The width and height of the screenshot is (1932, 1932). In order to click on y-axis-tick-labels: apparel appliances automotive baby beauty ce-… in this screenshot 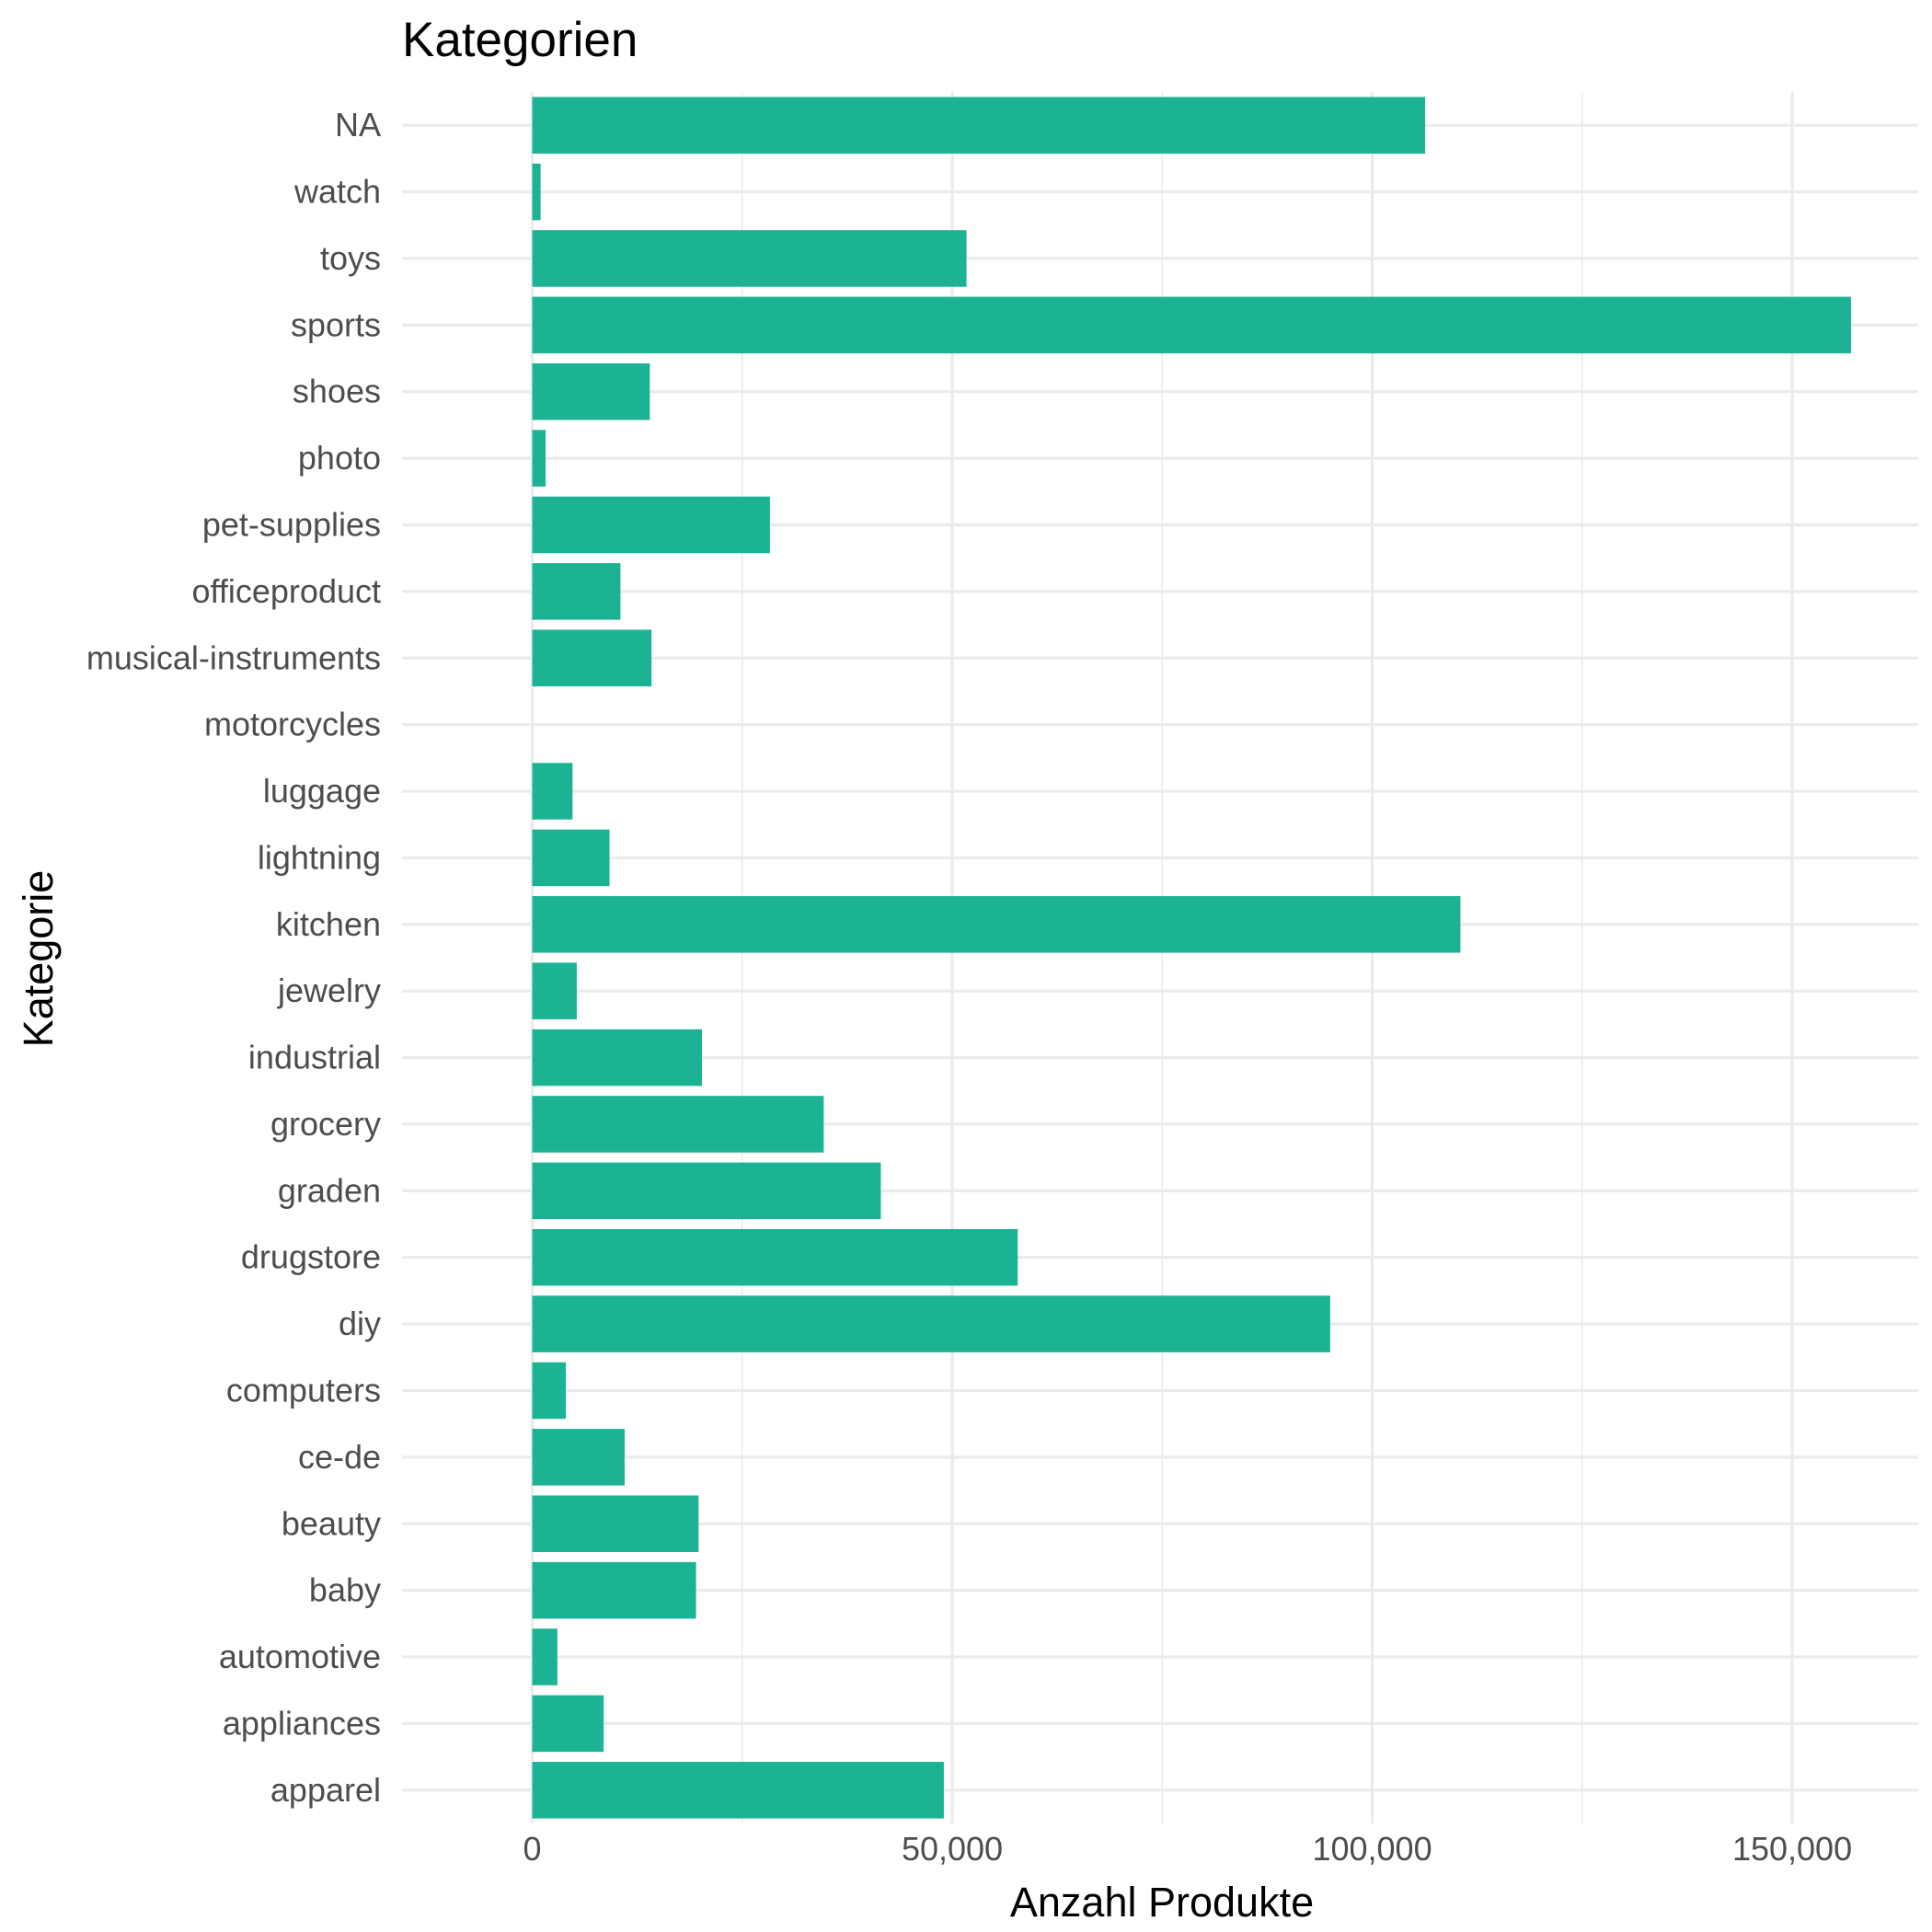, I will do `click(233, 957)`.